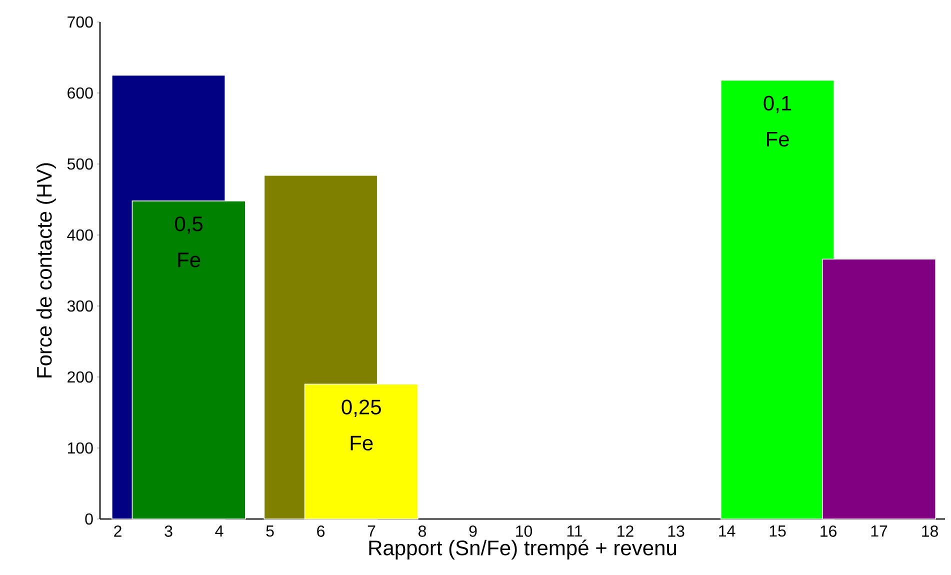 This screenshot has height=575, width=951. What do you see at coordinates (80, 448) in the screenshot?
I see `y-tick-label: 100` at bounding box center [80, 448].